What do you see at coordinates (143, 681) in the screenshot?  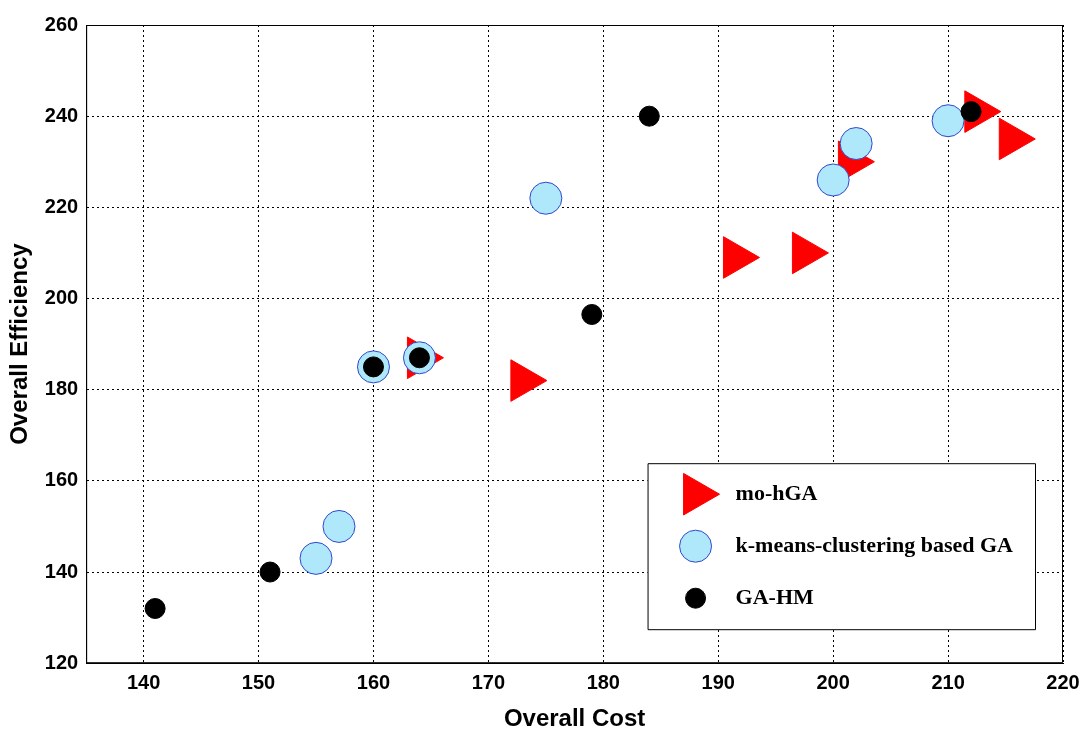 I see `x-tick-label: 140` at bounding box center [143, 681].